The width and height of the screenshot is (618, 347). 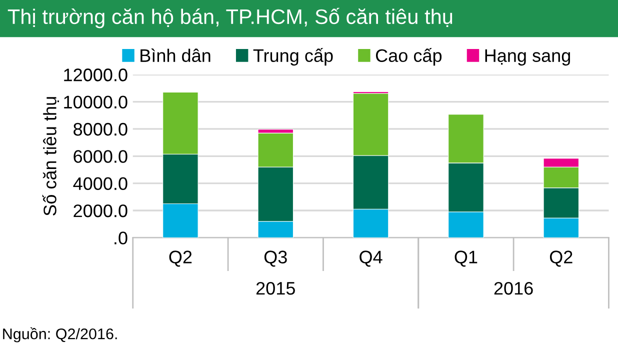 What do you see at coordinates (409, 57) in the screenshot?
I see `legend-label: Cao cấp` at bounding box center [409, 57].